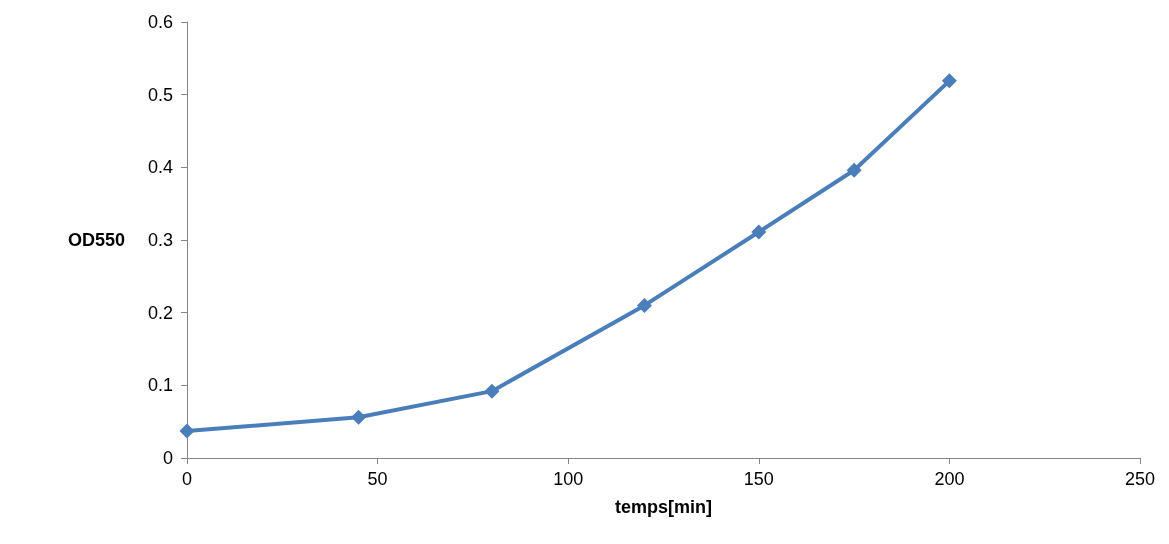 The height and width of the screenshot is (544, 1169). Describe the element at coordinates (663, 507) in the screenshot. I see `x-axis-title: temps[min]` at that location.